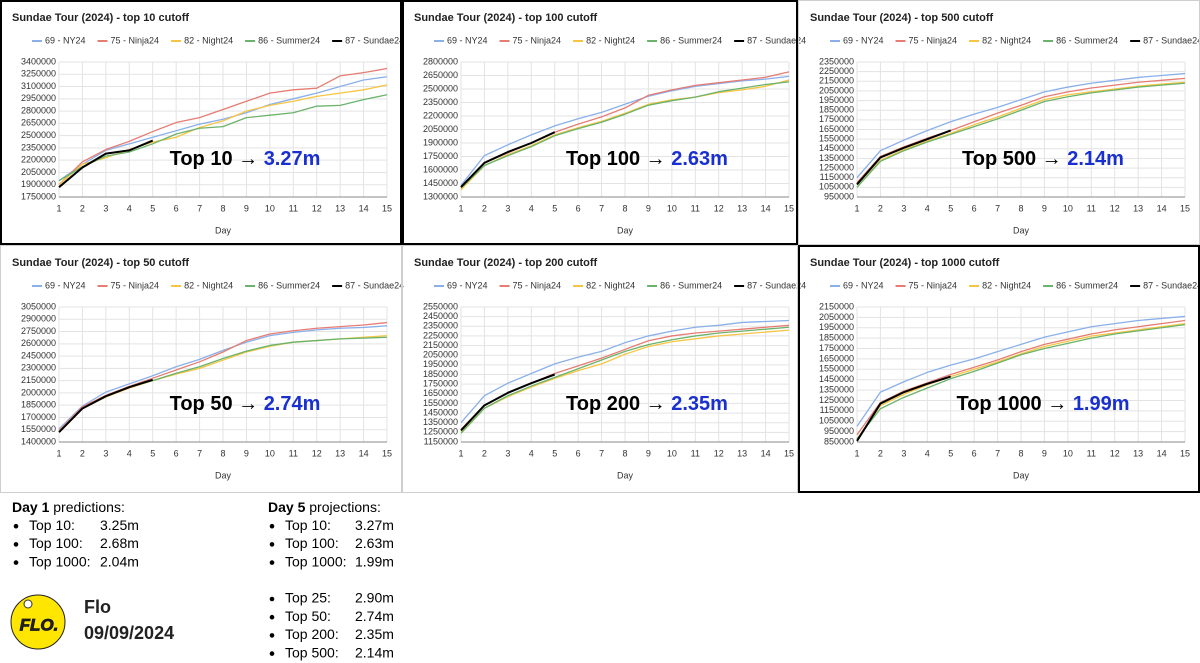  What do you see at coordinates (837, 177) in the screenshot?
I see `y-tick-label: 1150000` at bounding box center [837, 177].